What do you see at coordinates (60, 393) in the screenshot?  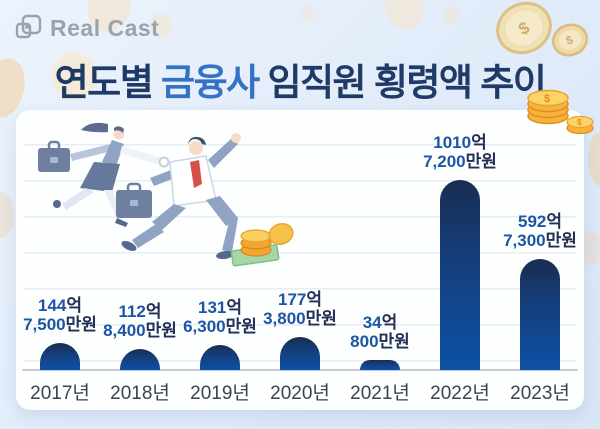 I see `x-axis-label: 2017년` at bounding box center [60, 393].